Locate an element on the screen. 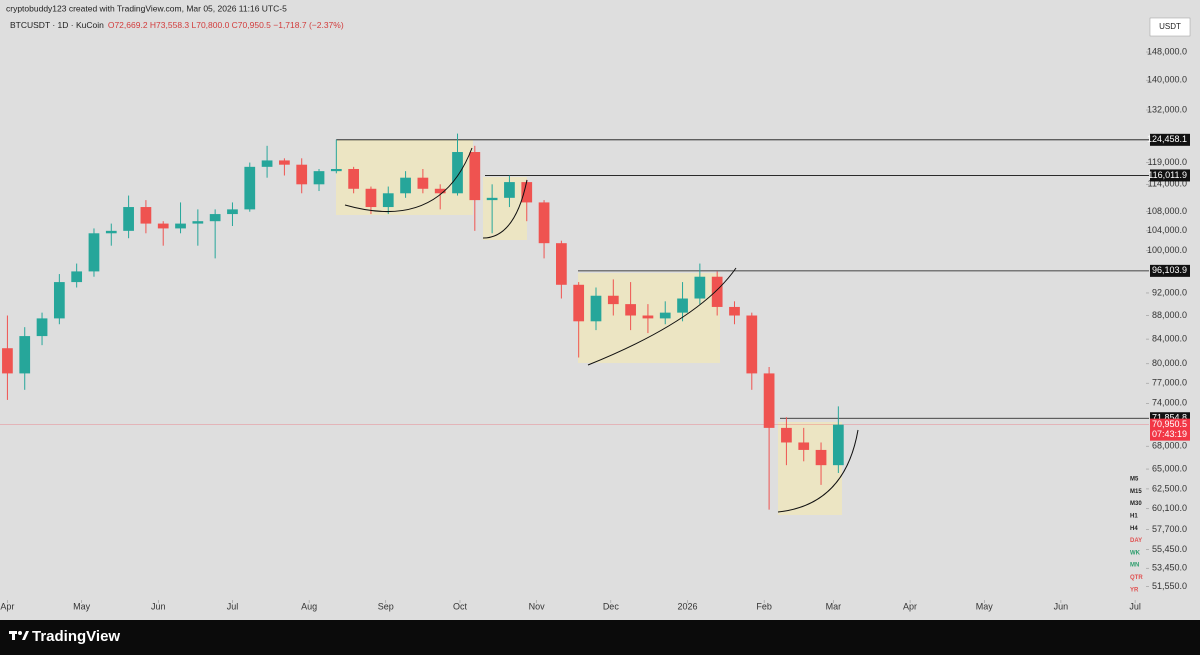 The width and height of the screenshot is (1200, 655). timeframe: DAY is located at coordinates (1136, 541).